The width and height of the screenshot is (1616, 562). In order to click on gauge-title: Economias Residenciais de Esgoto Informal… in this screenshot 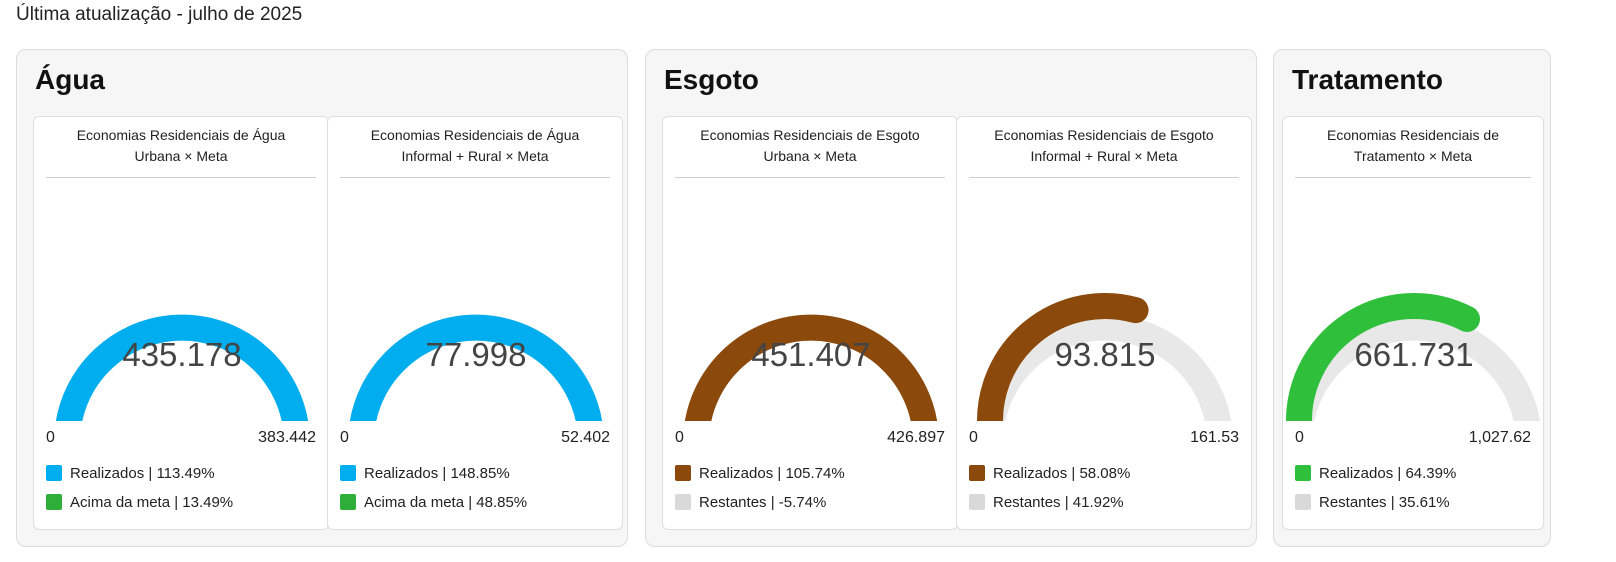, I will do `click(1104, 146)`.